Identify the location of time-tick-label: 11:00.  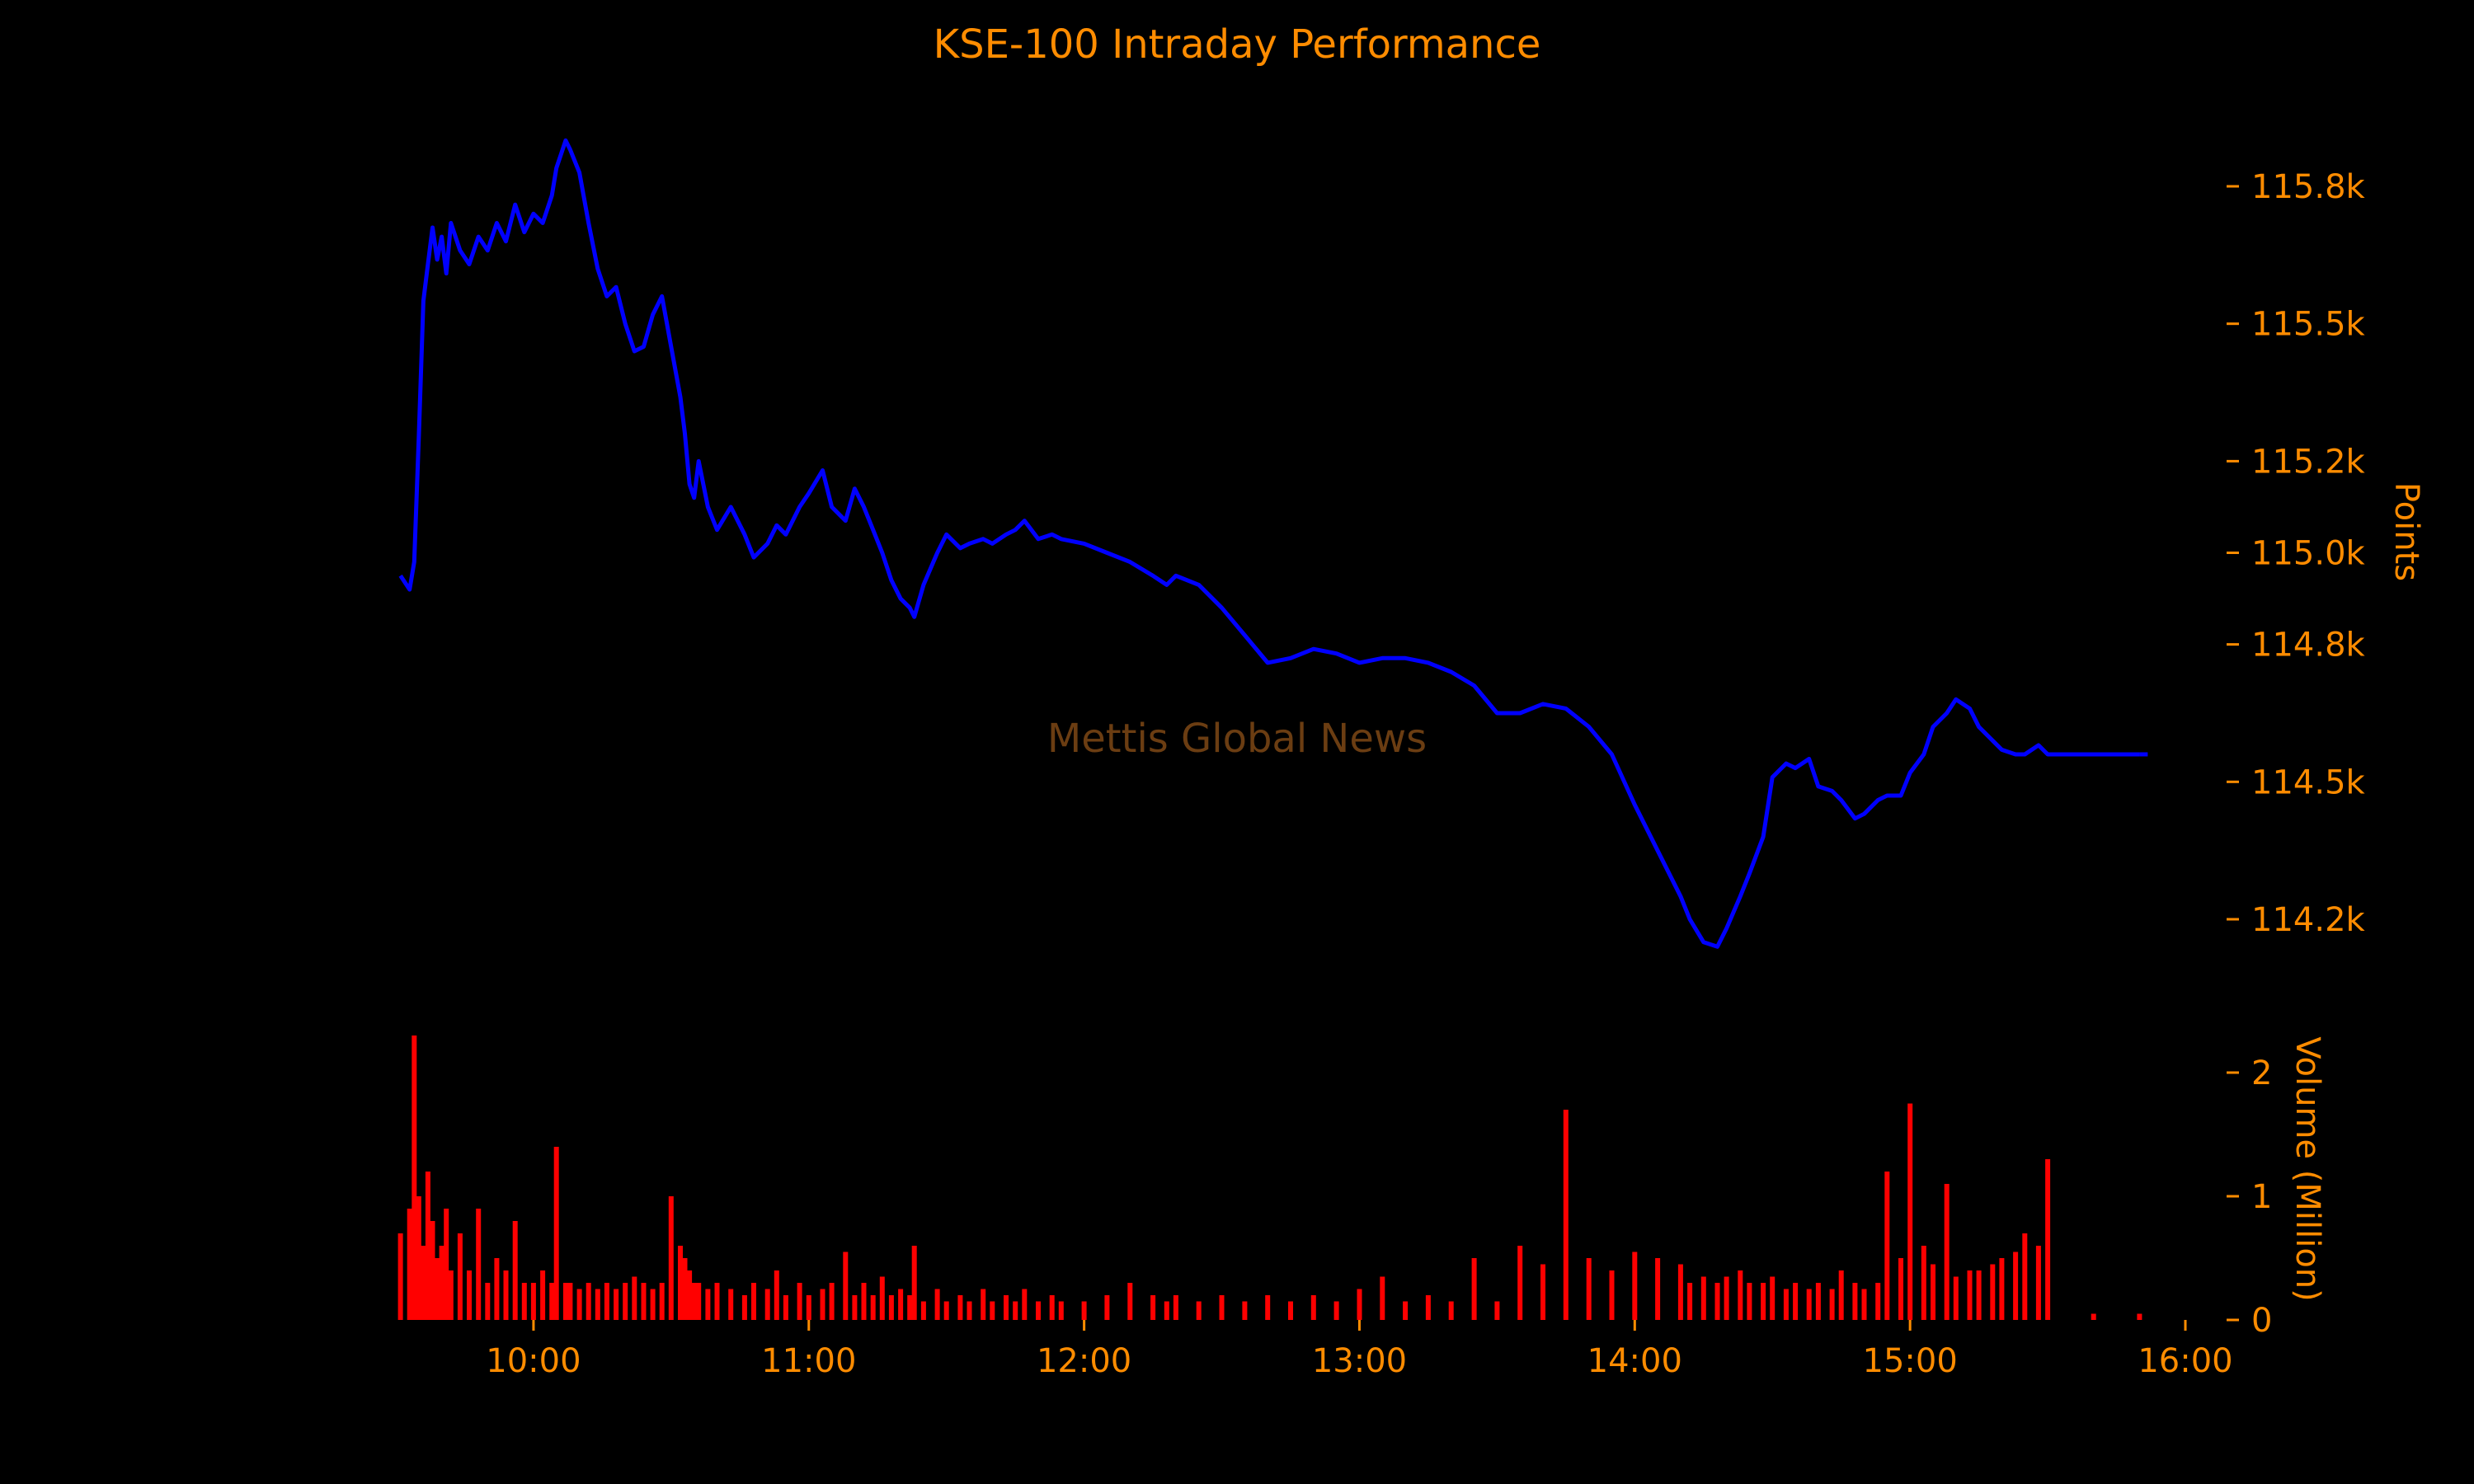
(808, 1361).